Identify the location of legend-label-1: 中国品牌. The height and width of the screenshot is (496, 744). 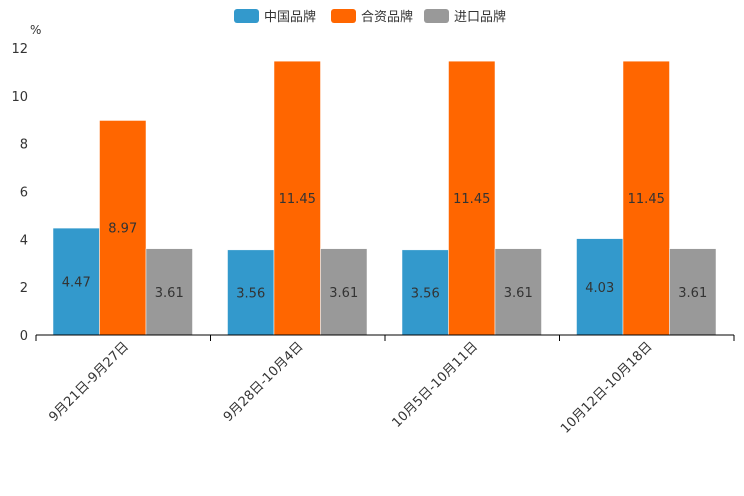
(290, 17).